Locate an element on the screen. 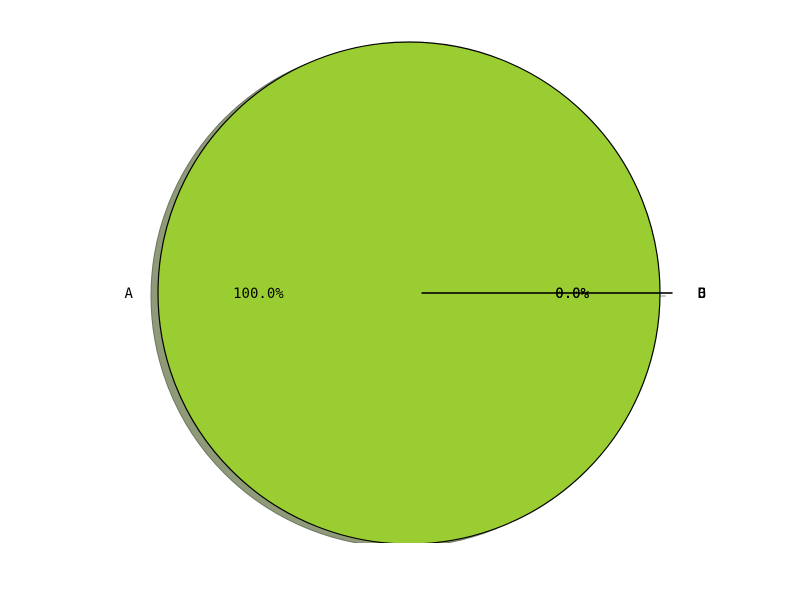 The image size is (800, 600). slice-percent-label-b: 0.0% is located at coordinates (572, 294).